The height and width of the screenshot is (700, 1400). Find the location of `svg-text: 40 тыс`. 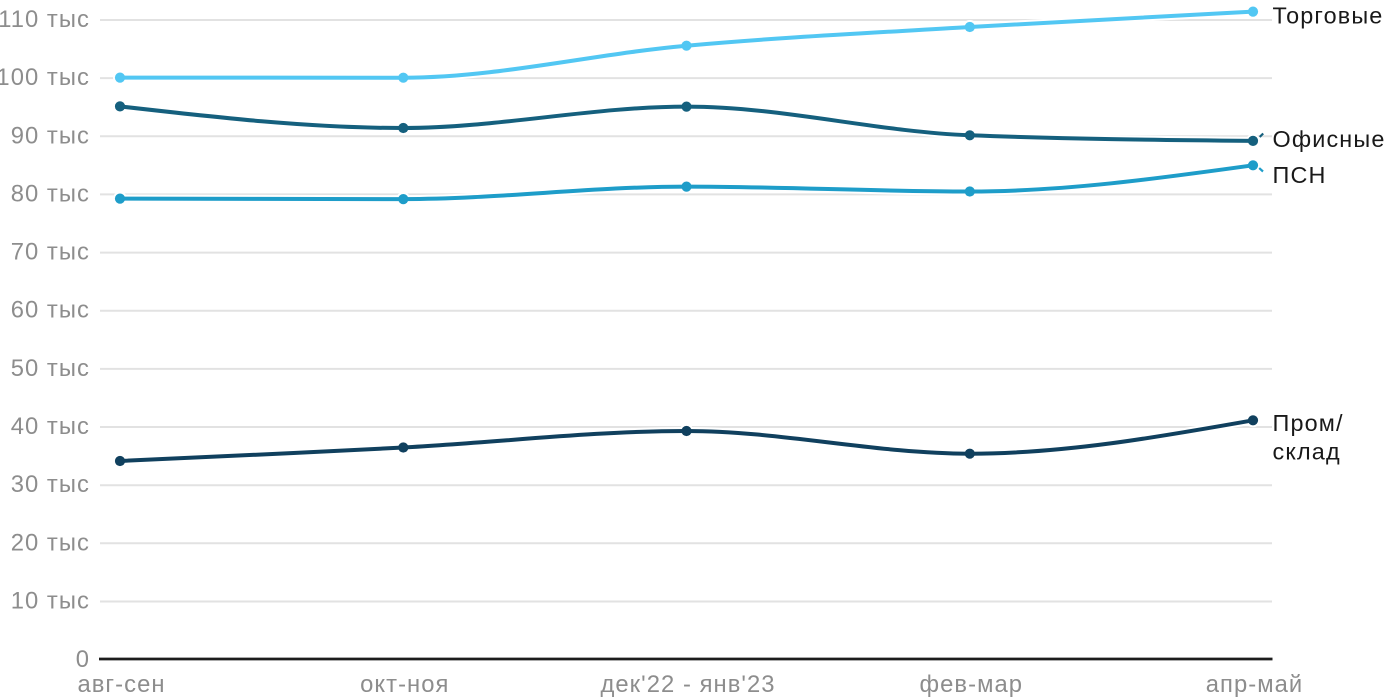

svg-text: 40 тыс is located at coordinates (50, 426).